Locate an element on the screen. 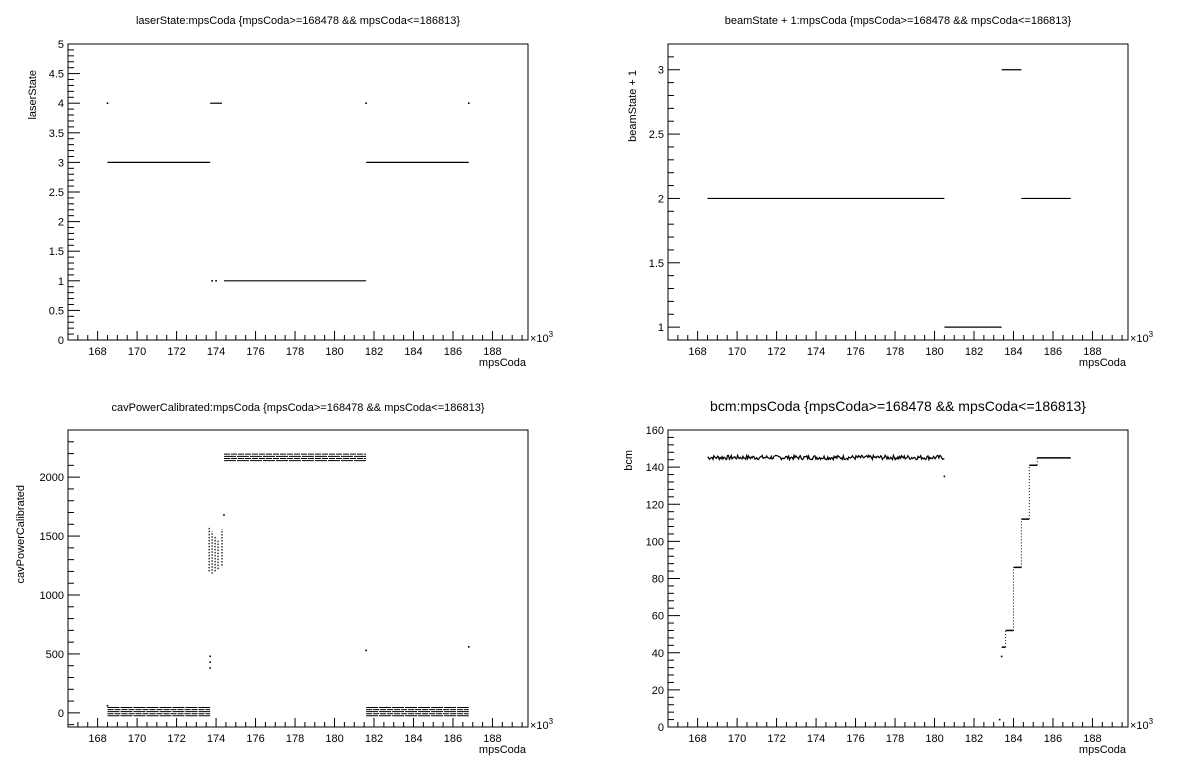 This screenshot has width=1196, height=772. y-tick-label: 0.5 is located at coordinates (56, 311).